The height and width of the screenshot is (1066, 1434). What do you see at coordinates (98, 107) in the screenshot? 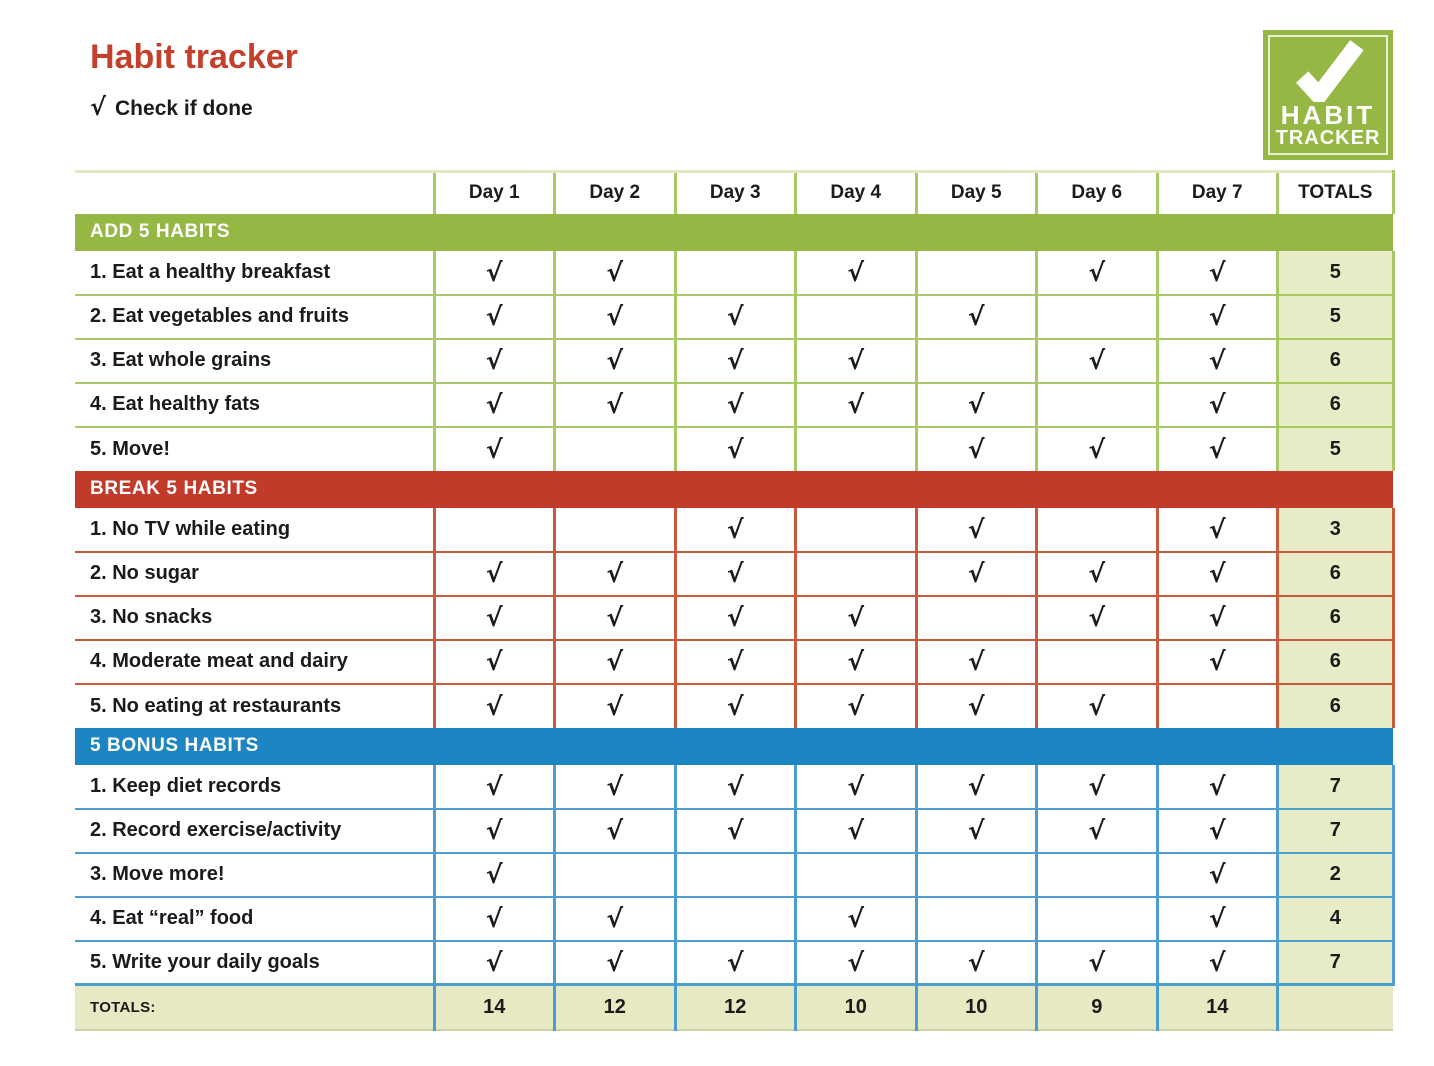
I see `check-icon: √` at bounding box center [98, 107].